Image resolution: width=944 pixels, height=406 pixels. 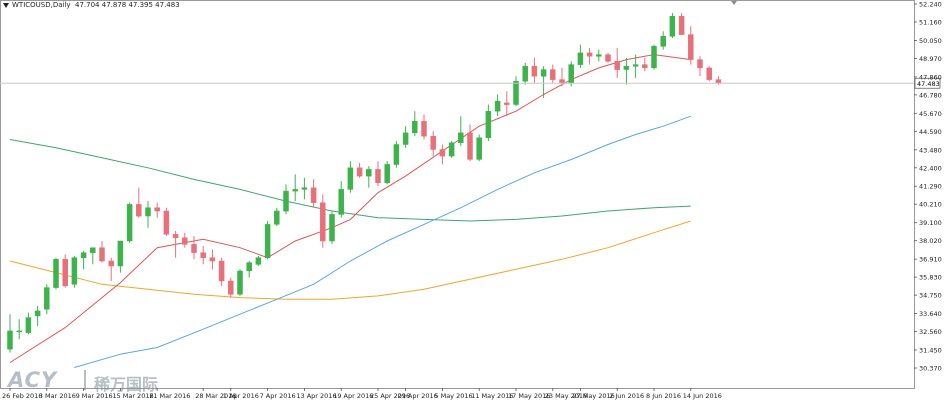 I want to click on chart-menu-arrow-icon, so click(x=6, y=5).